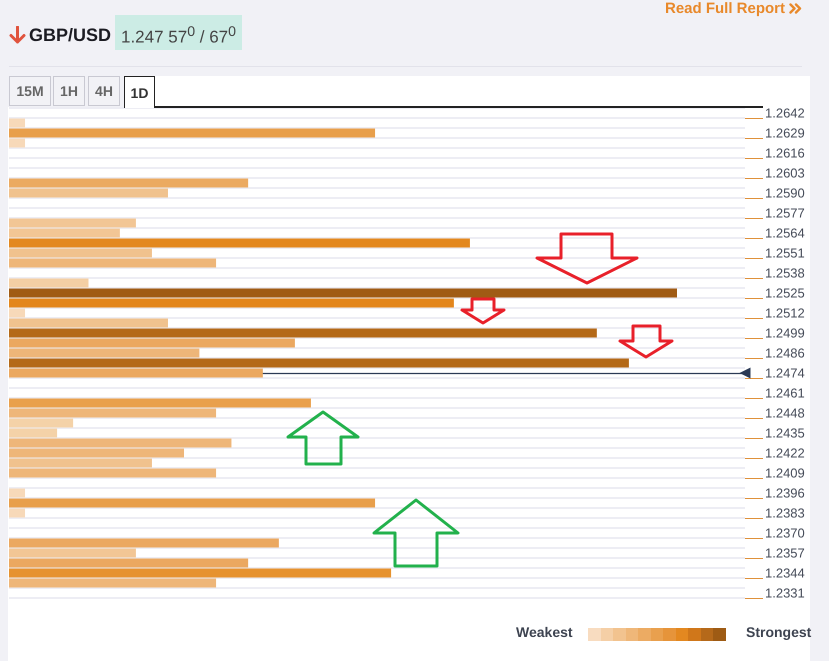 This screenshot has height=661, width=829. Describe the element at coordinates (785, 333) in the screenshot. I see `y-tick-label: 1.2499` at that location.